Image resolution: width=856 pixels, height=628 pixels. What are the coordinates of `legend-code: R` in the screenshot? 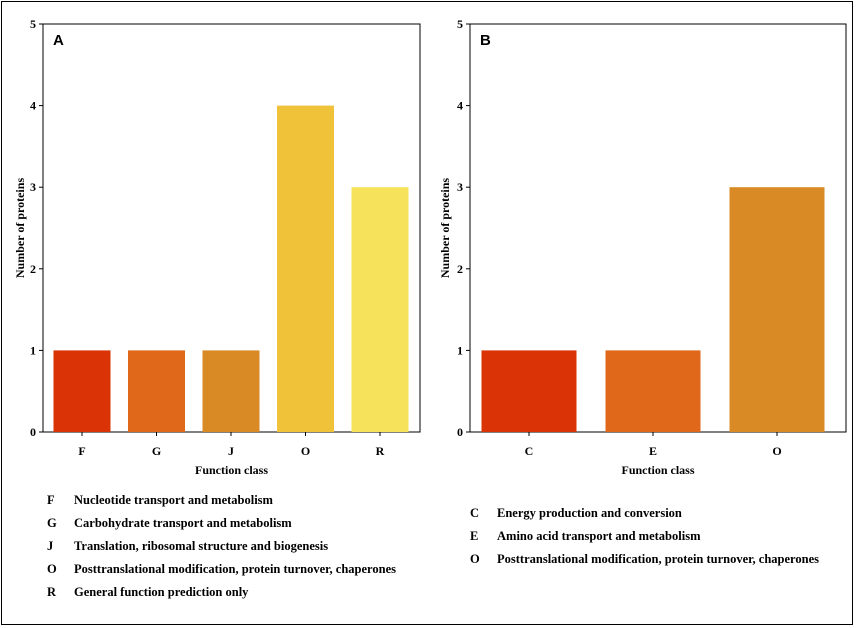 It's located at (52, 592).